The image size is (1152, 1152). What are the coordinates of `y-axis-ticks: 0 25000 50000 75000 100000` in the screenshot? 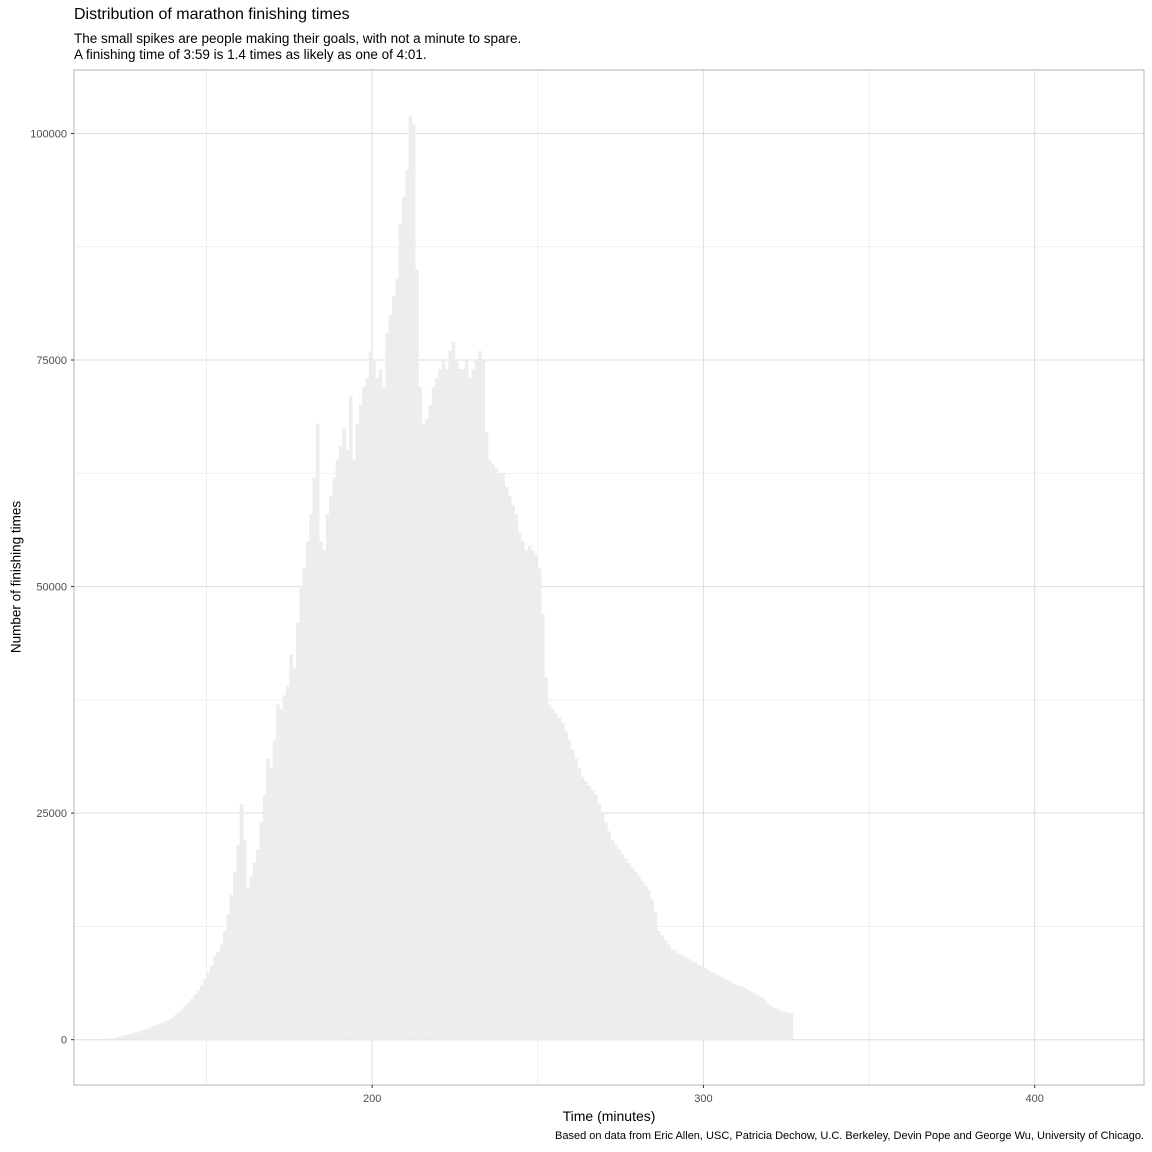 It's located at (52, 587).